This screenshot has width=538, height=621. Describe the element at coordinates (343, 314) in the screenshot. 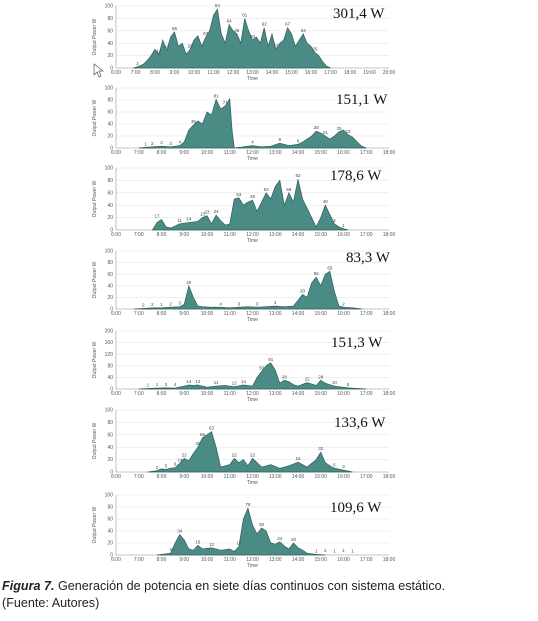

I see `x-tick-label: 16:00` at that location.